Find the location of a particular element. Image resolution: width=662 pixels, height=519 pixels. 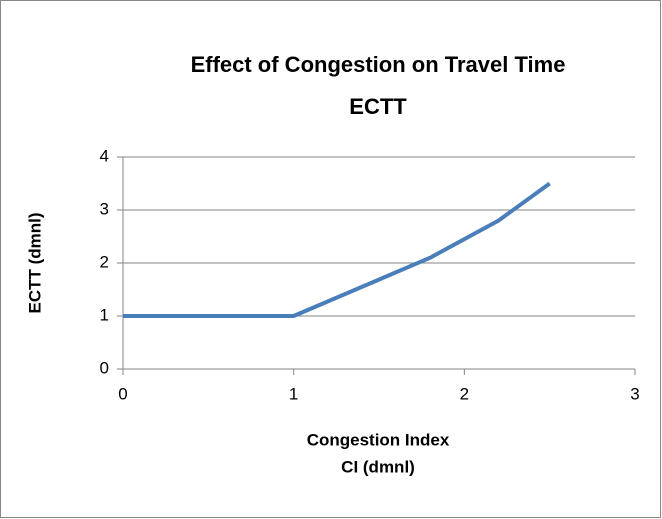

y-tick-label: 0 is located at coordinates (104, 367).